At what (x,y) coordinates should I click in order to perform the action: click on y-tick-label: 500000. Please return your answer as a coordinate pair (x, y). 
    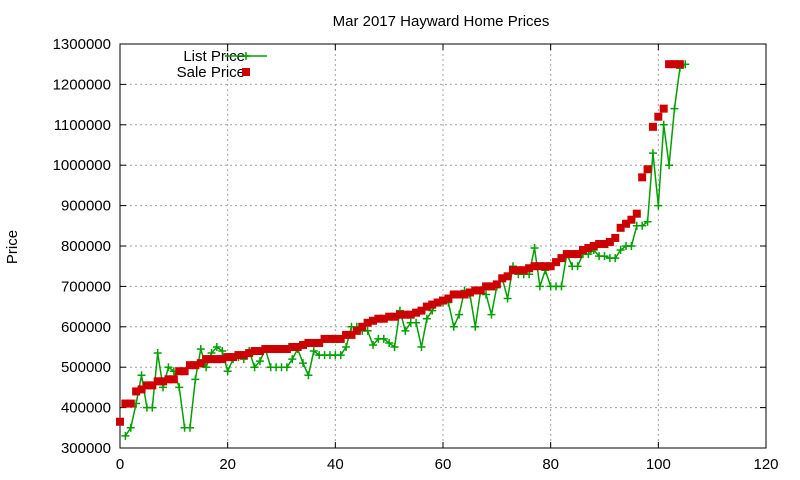
    Looking at the image, I should click on (86, 367).